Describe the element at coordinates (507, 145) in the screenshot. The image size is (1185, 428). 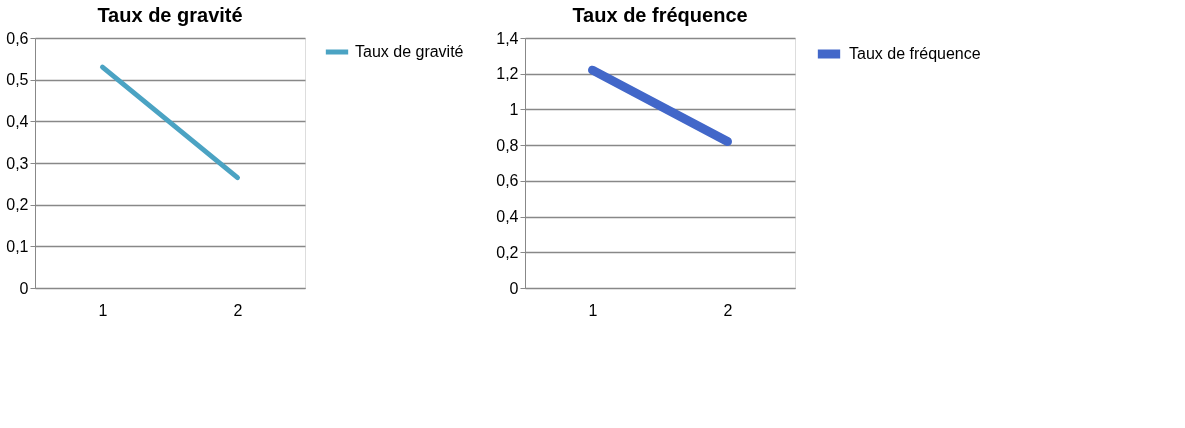
I see `y-tick-label: 0,8` at that location.